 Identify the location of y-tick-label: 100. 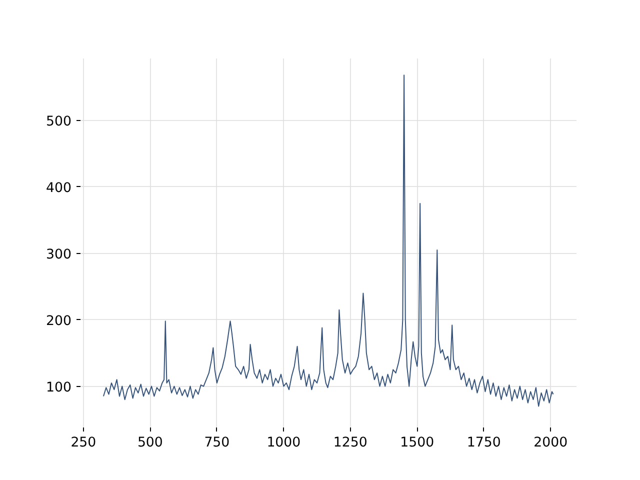
(59, 388).